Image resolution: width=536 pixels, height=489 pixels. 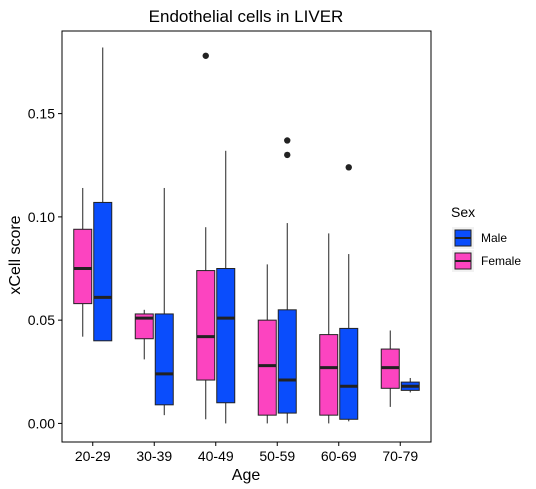 What do you see at coordinates (463, 212) in the screenshot?
I see `legend-title: Sex` at bounding box center [463, 212].